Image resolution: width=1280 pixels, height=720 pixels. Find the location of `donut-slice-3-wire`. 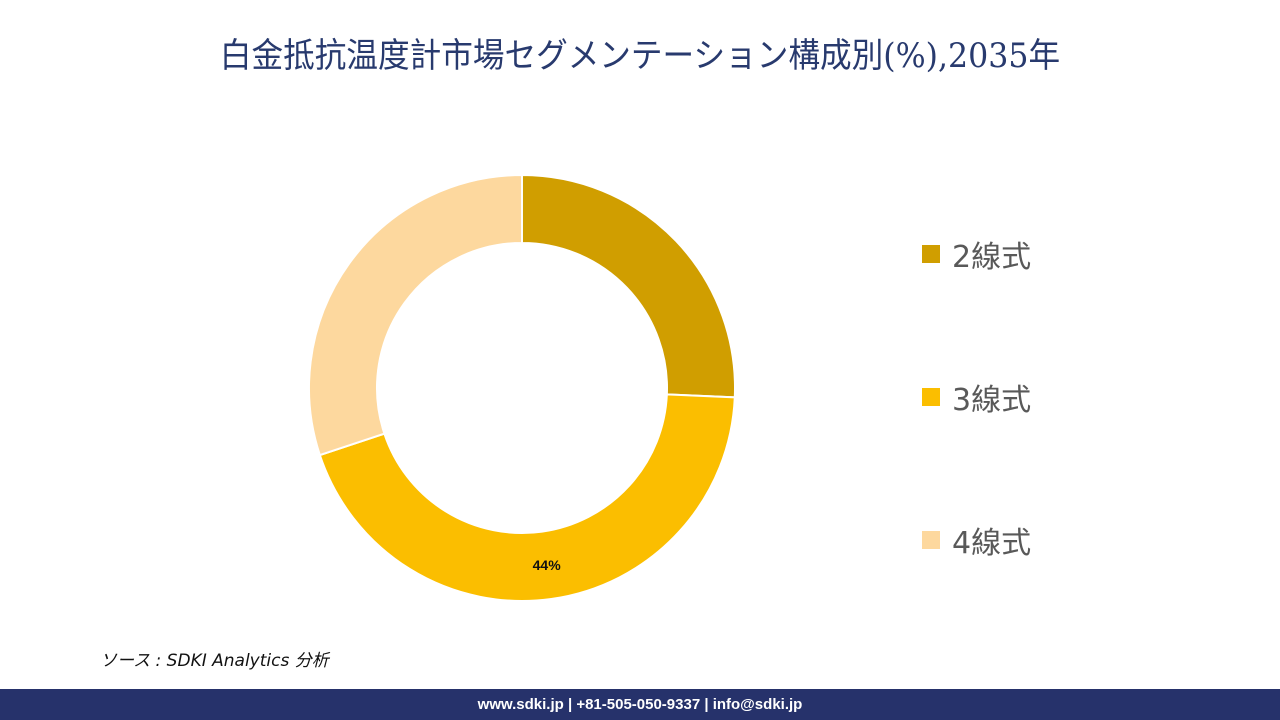

donut-slice-3-wire is located at coordinates (527, 497).